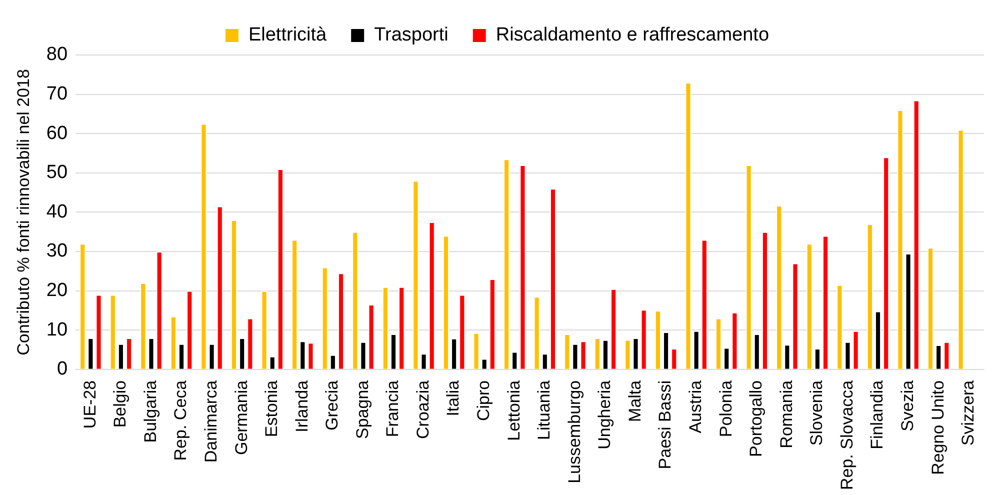  Describe the element at coordinates (57, 329) in the screenshot. I see `y-tick-label: 10` at that location.